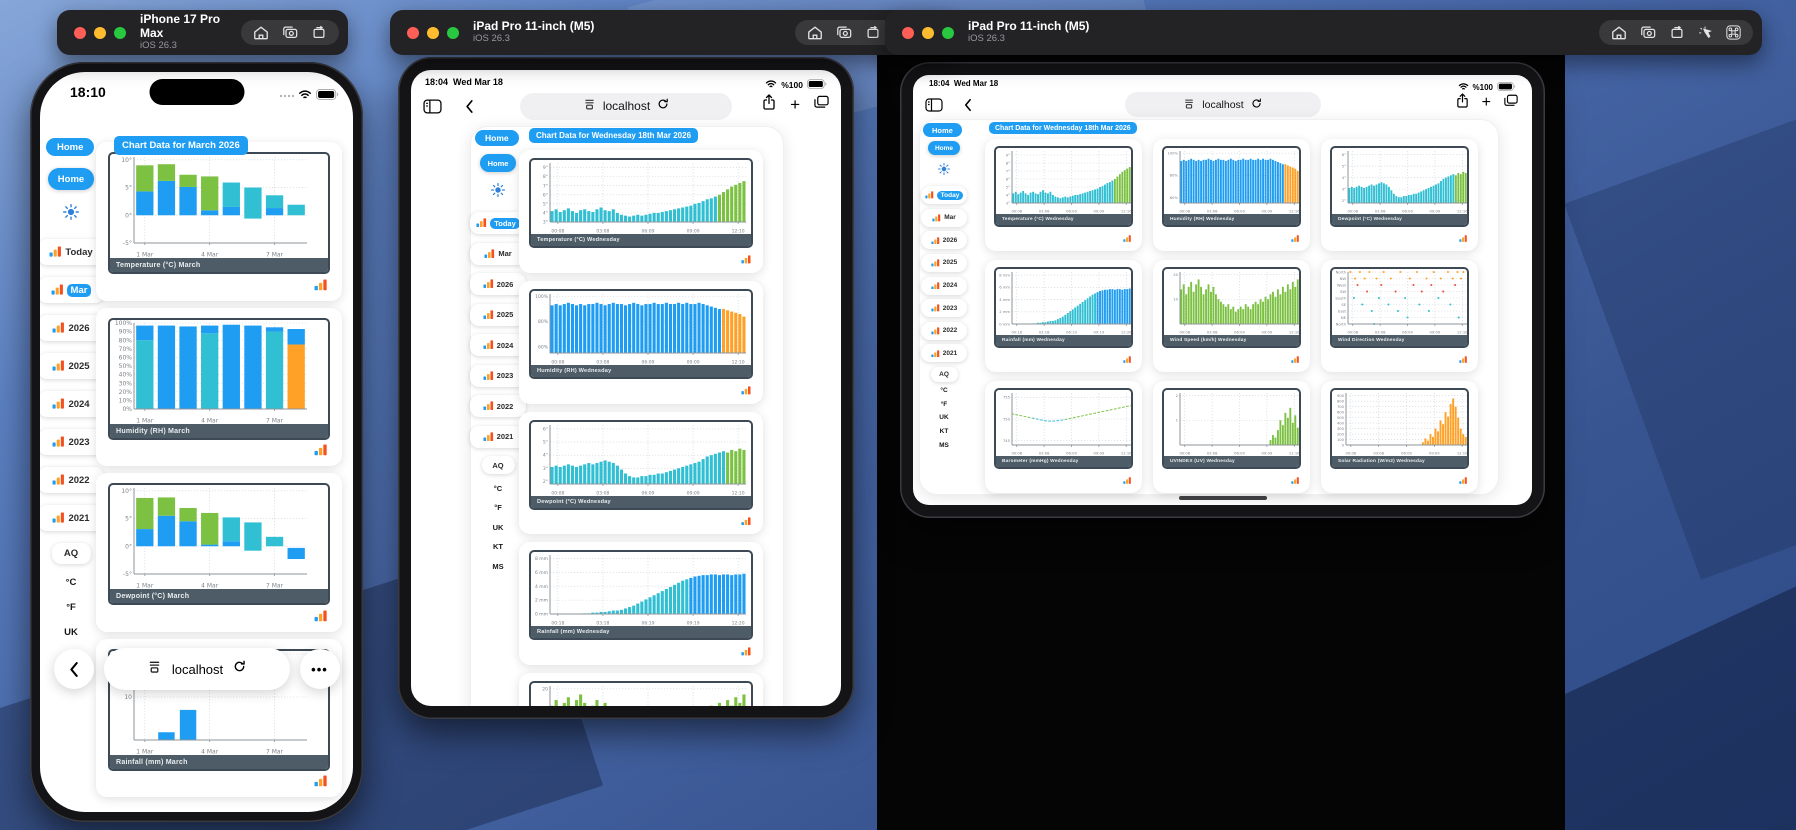 The height and width of the screenshot is (830, 1796). I want to click on more-icon: •••, so click(319, 669).